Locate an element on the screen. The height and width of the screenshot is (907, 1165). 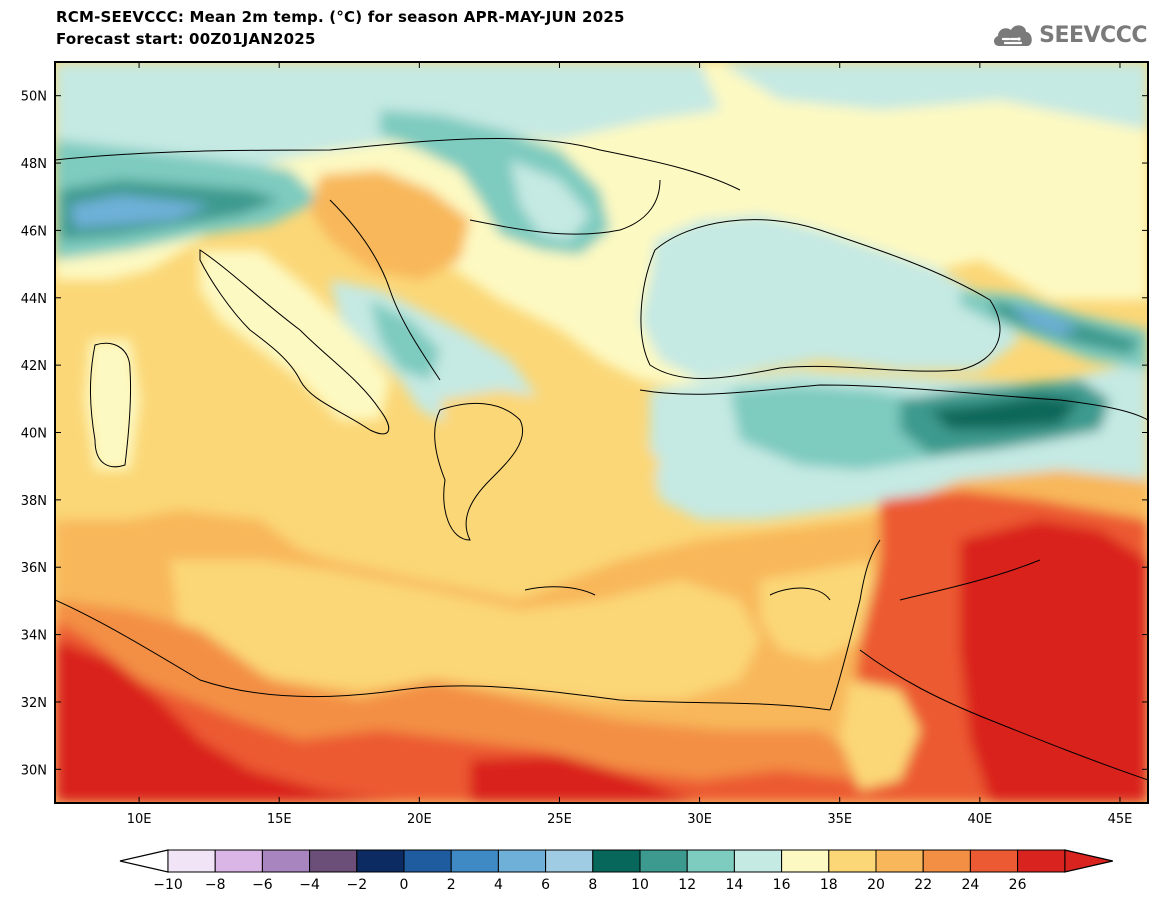
colorbar-label: 22 is located at coordinates (923, 885).